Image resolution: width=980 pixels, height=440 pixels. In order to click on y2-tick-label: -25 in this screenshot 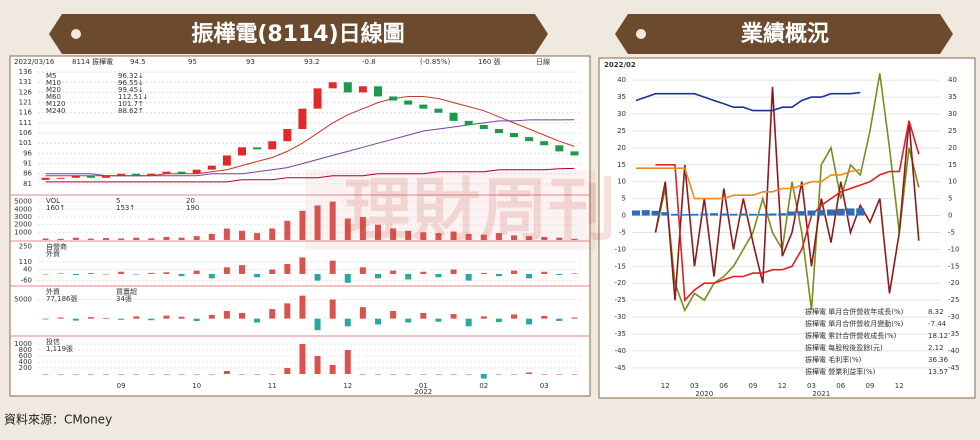, I will do `click(953, 300)`.